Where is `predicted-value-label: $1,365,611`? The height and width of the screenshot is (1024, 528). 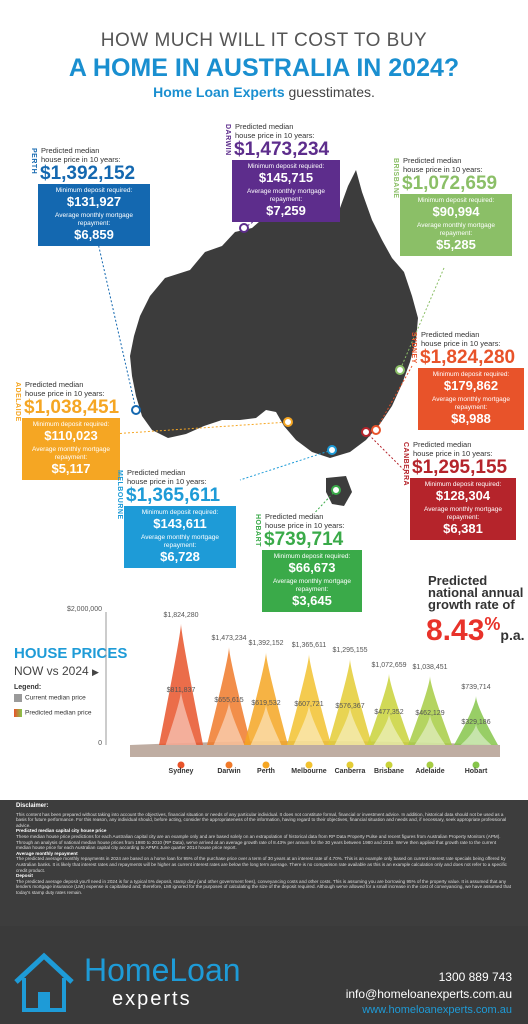
predicted-value-label: $1,365,611 is located at coordinates (309, 646).